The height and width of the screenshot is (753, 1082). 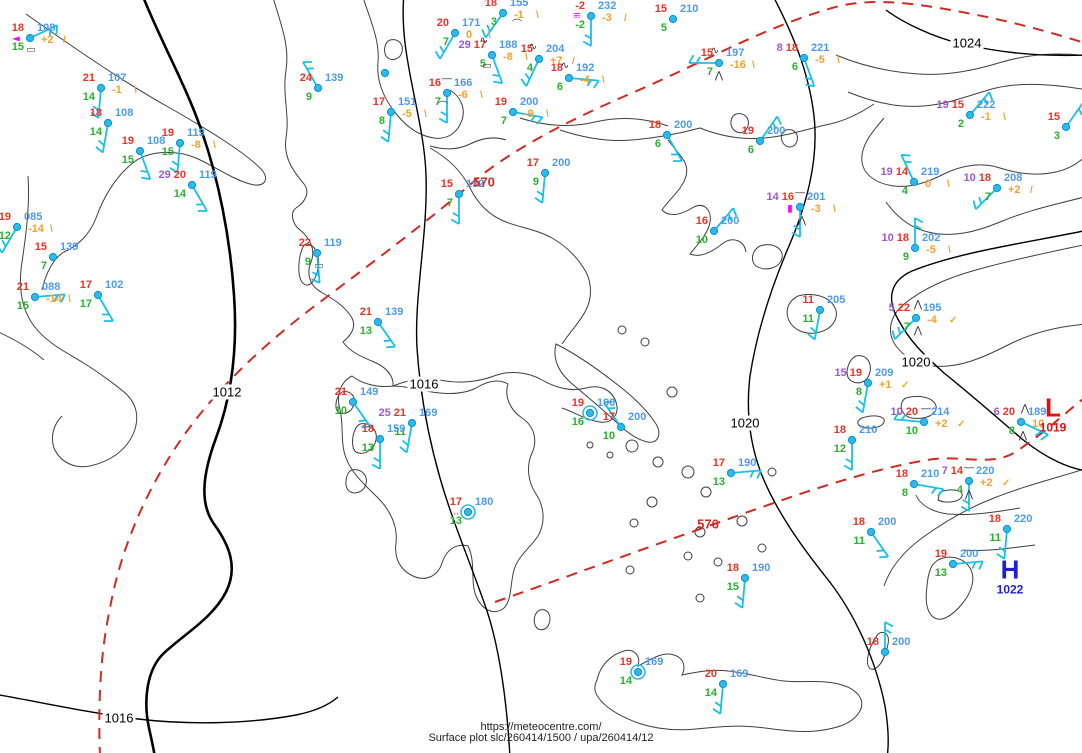 I want to click on station-pressure: 188, so click(x=508, y=45).